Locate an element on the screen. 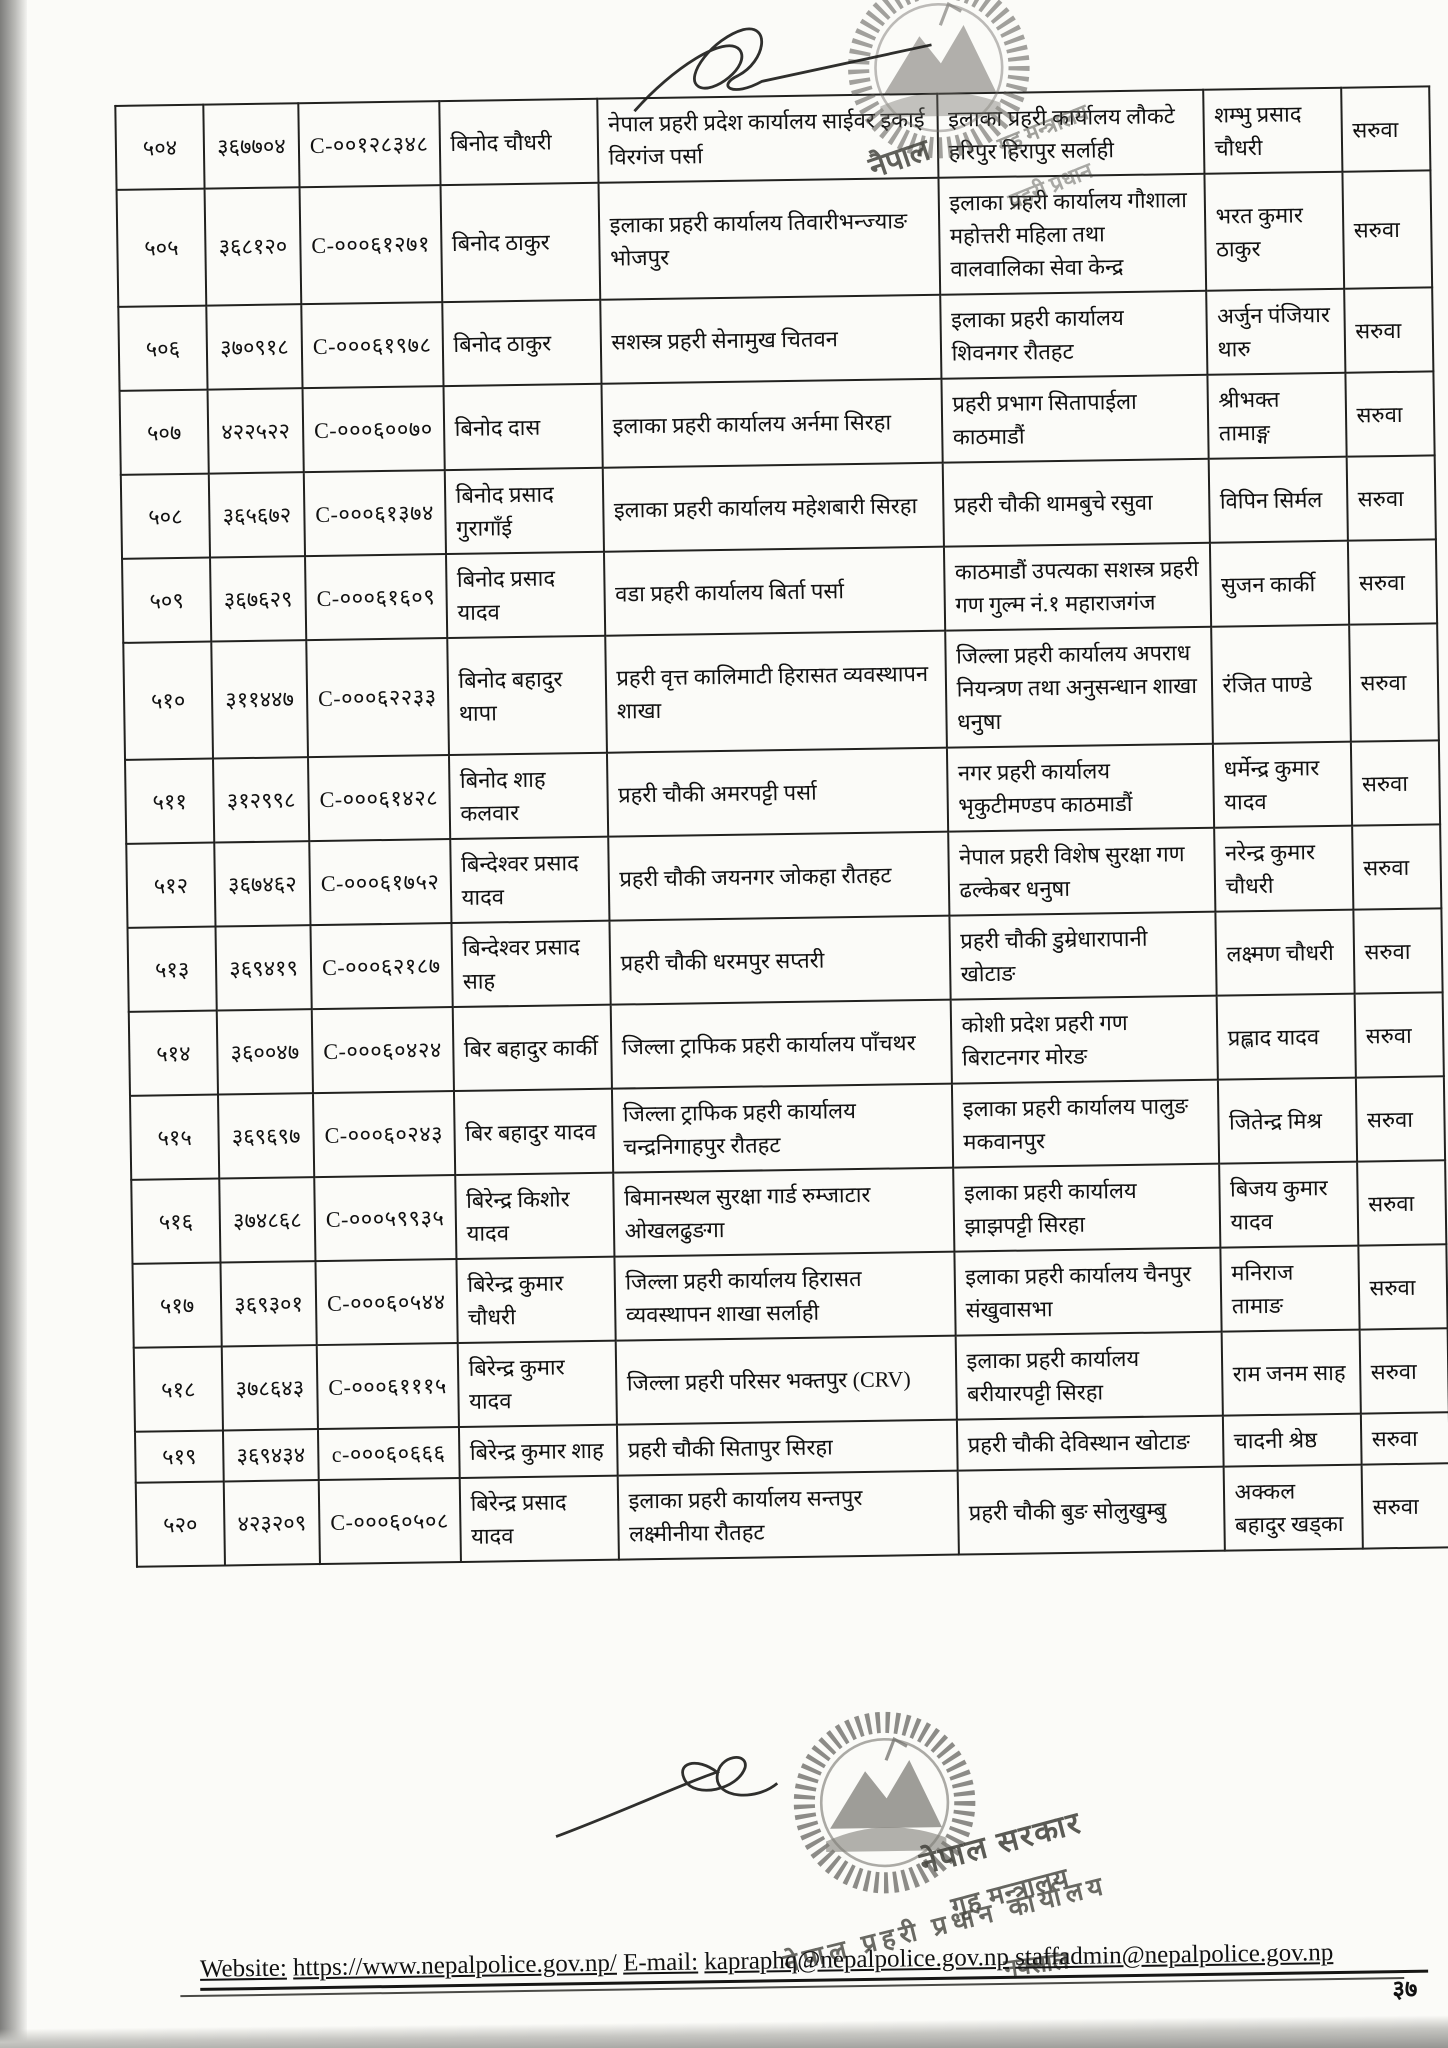 Image resolution: width=1448 pixels, height=2048 pixels. cell-replacement-name: धर्मेन्द्र कुमार यादव is located at coordinates (1282, 784).